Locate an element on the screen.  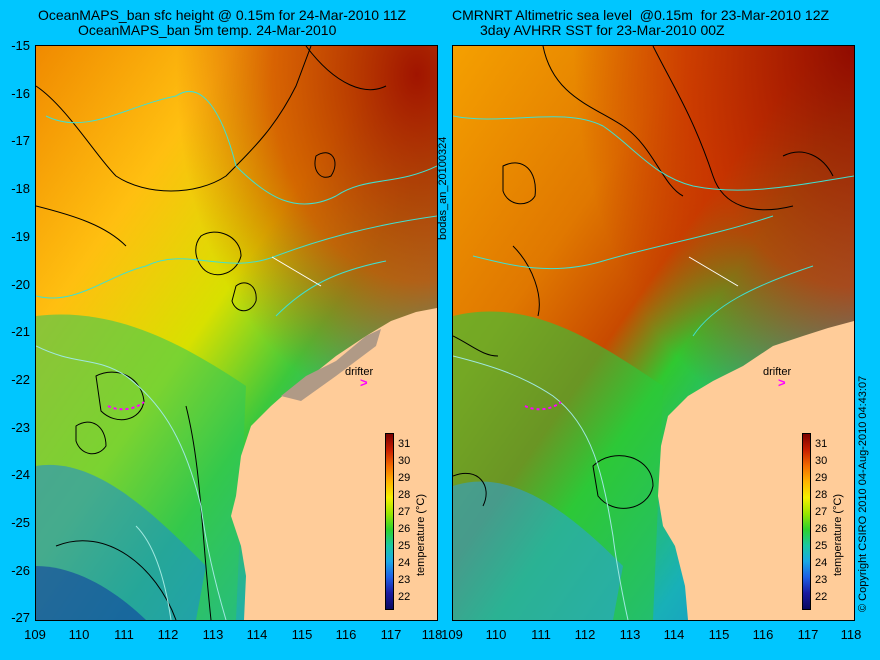
left-colorbar is located at coordinates (389, 521).